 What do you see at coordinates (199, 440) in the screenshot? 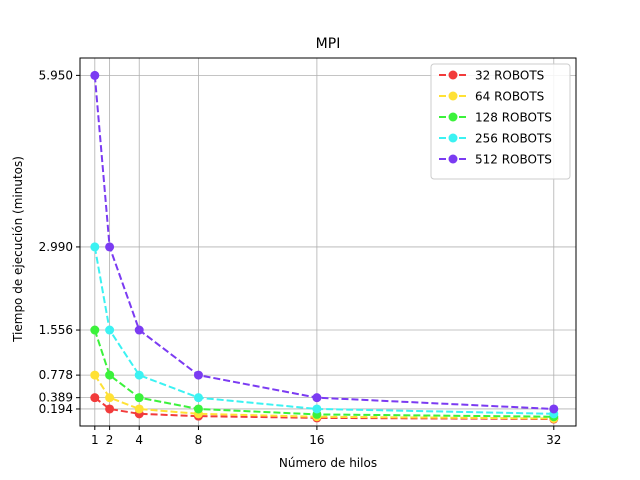
I see `x-tick-label: 8` at bounding box center [199, 440].